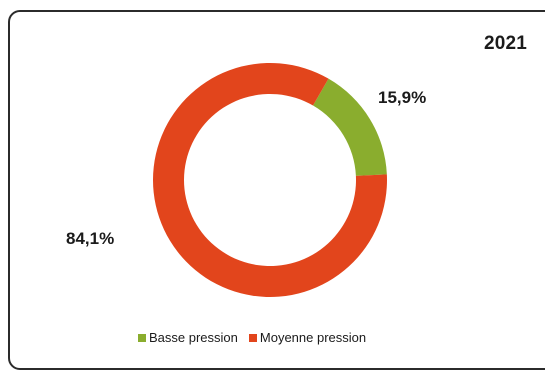 The height and width of the screenshot is (370, 545). What do you see at coordinates (90, 238) in the screenshot?
I see `data-label-moyenne-pression: 84,1%` at bounding box center [90, 238].